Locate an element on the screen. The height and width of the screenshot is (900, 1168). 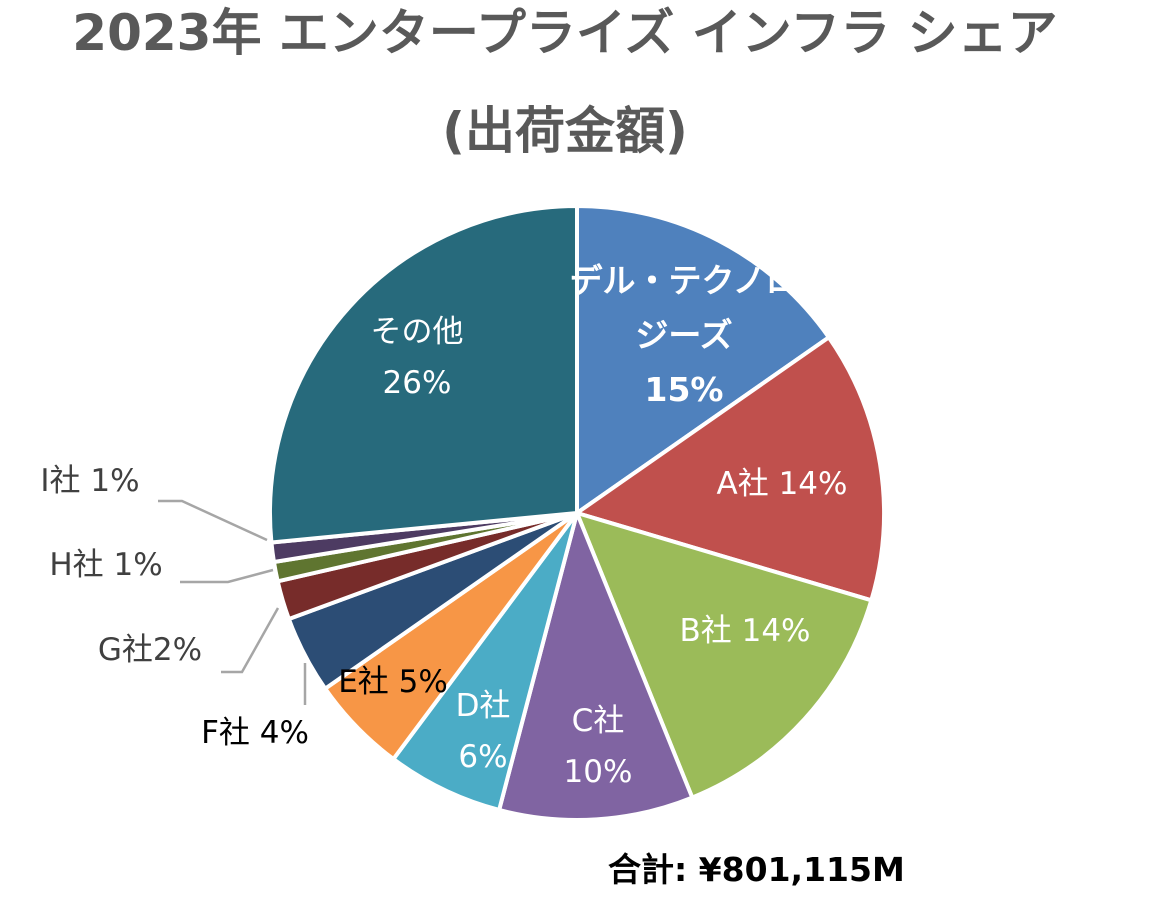
slice-label-0-line-0: デル・テクノロ is located at coordinates (683, 280).